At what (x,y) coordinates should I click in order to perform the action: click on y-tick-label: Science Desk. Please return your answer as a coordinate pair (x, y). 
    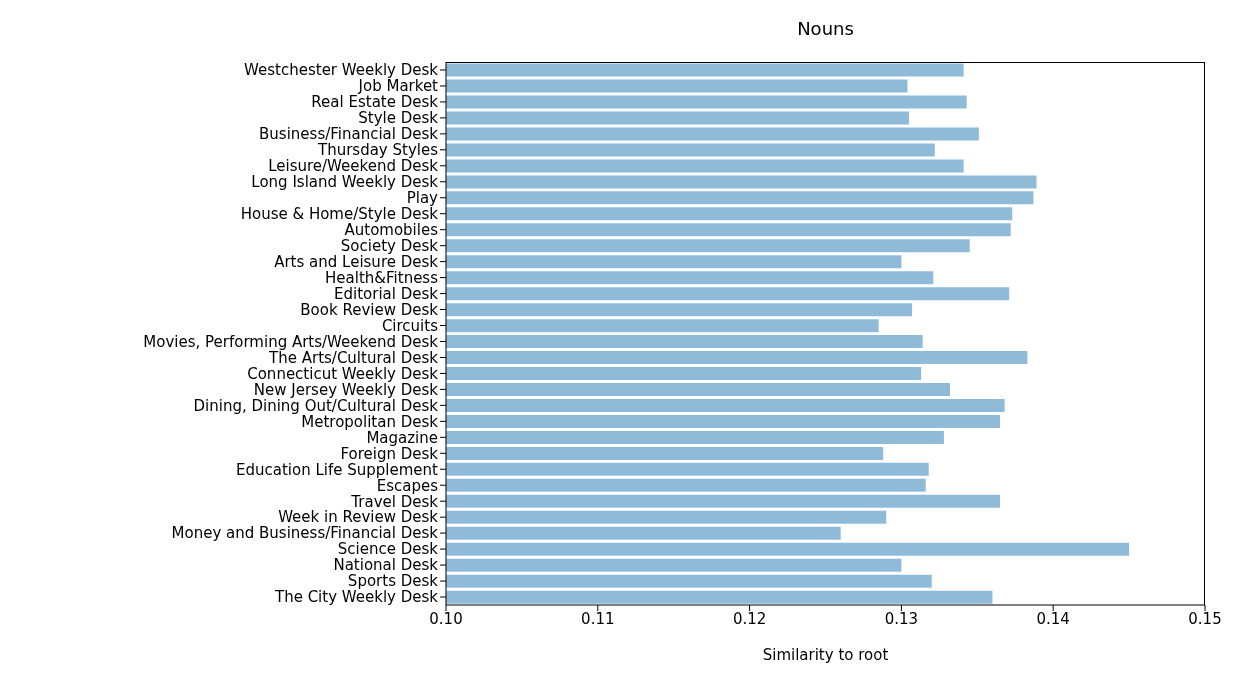
    Looking at the image, I should click on (388, 549).